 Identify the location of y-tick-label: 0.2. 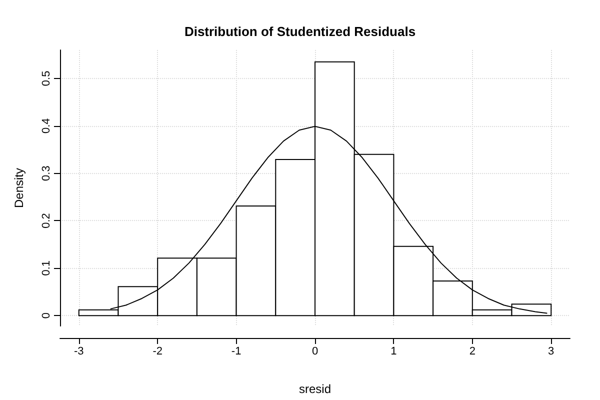
(46, 220).